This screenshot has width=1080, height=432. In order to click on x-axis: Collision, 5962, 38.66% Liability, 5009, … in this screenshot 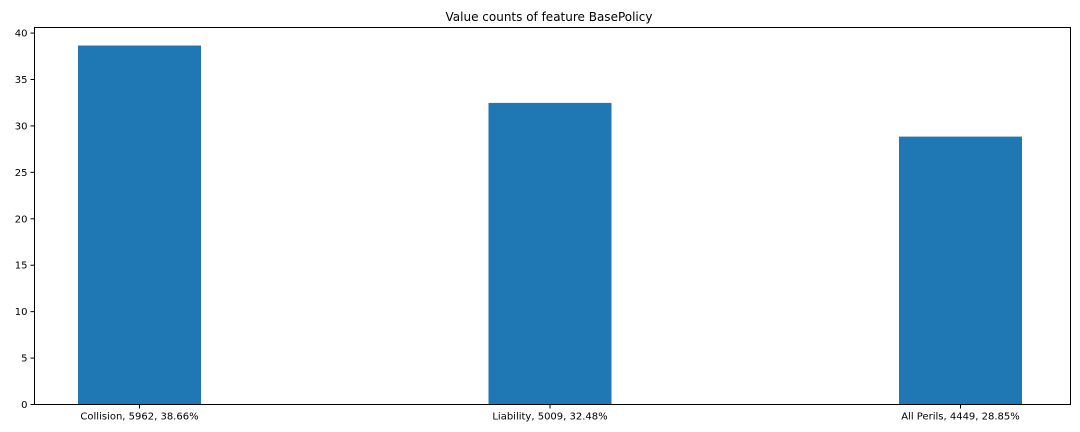, I will do `click(550, 413)`.